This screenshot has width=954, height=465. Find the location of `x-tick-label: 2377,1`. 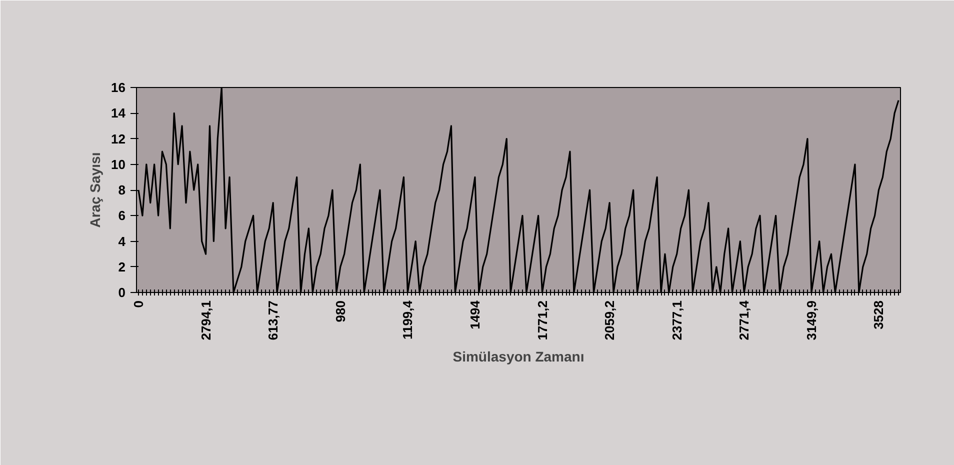

x-tick-label: 2377,1 is located at coordinates (676, 320).